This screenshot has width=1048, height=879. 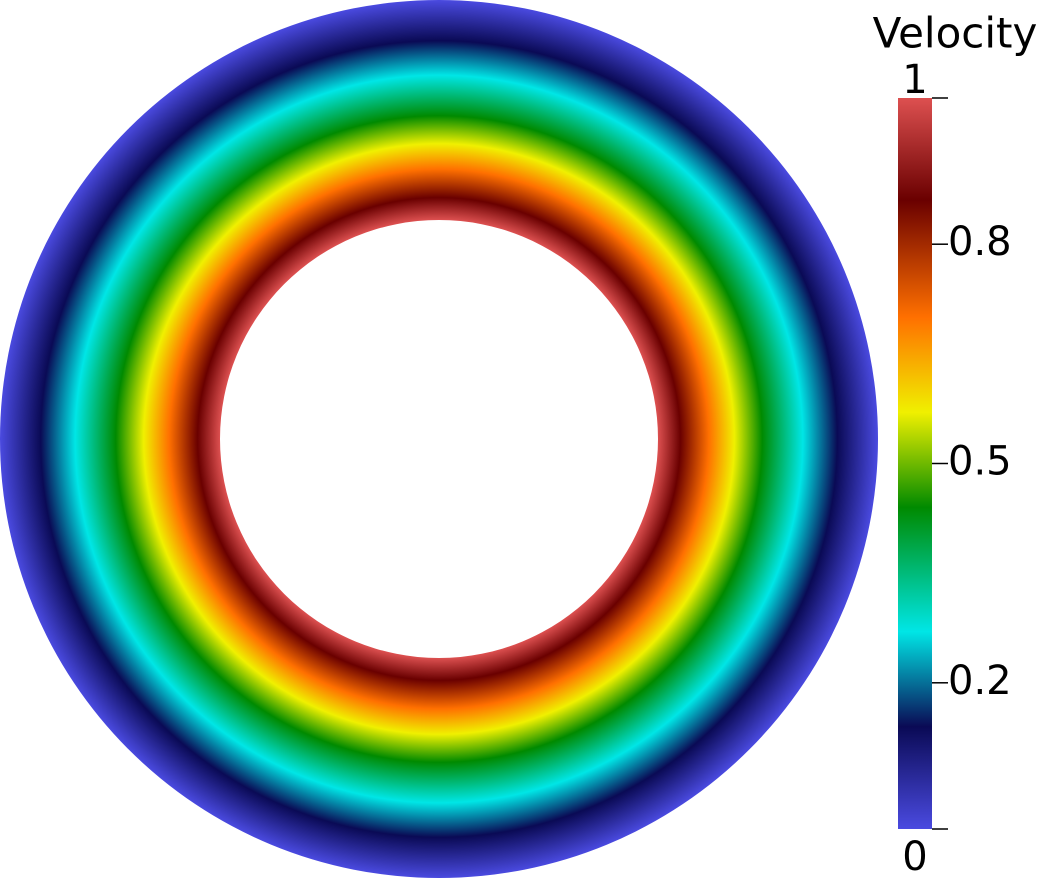 What do you see at coordinates (914, 856) in the screenshot?
I see `colorbar-tick-label: 0` at bounding box center [914, 856].